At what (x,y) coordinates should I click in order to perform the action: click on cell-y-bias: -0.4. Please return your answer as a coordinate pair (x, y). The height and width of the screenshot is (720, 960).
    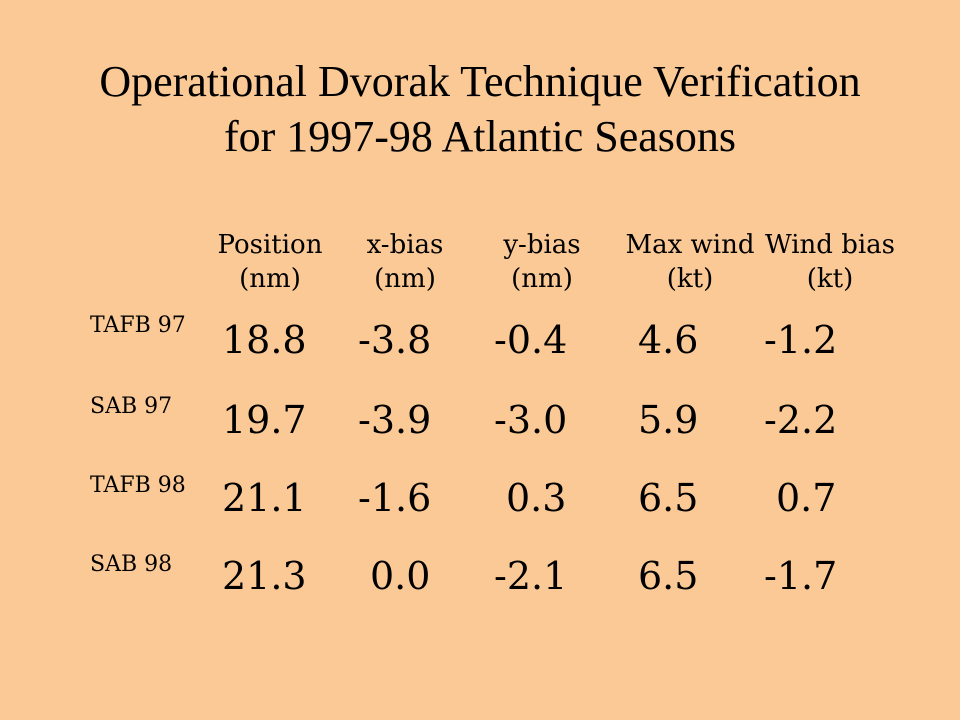
    Looking at the image, I should click on (531, 340).